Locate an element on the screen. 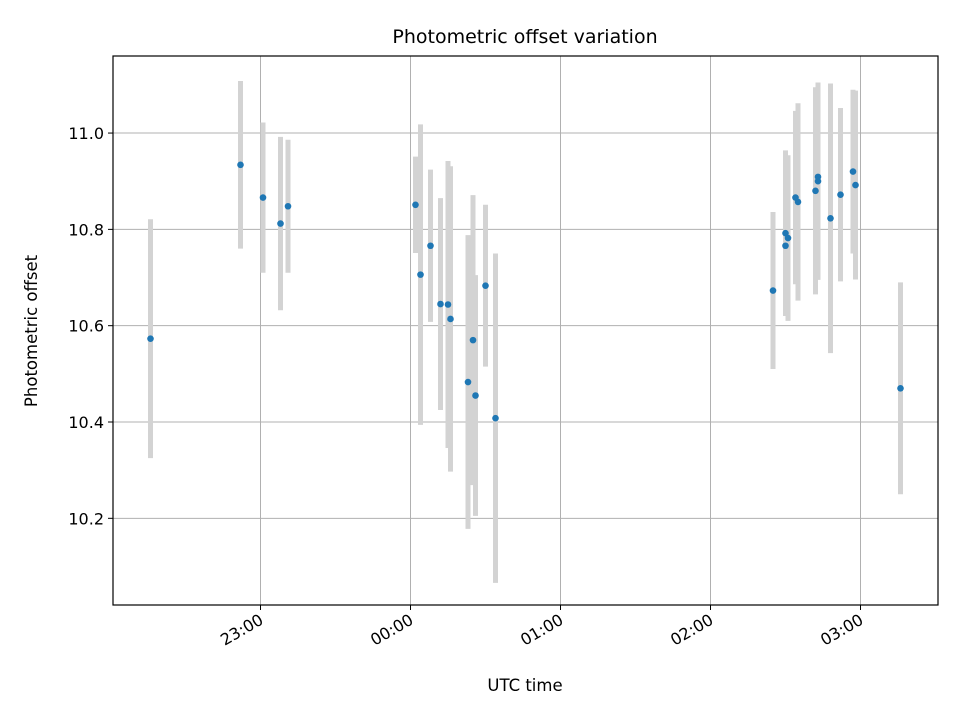 This screenshot has height=720, width=960. chart-title: Photometric offset variation is located at coordinates (524, 37).